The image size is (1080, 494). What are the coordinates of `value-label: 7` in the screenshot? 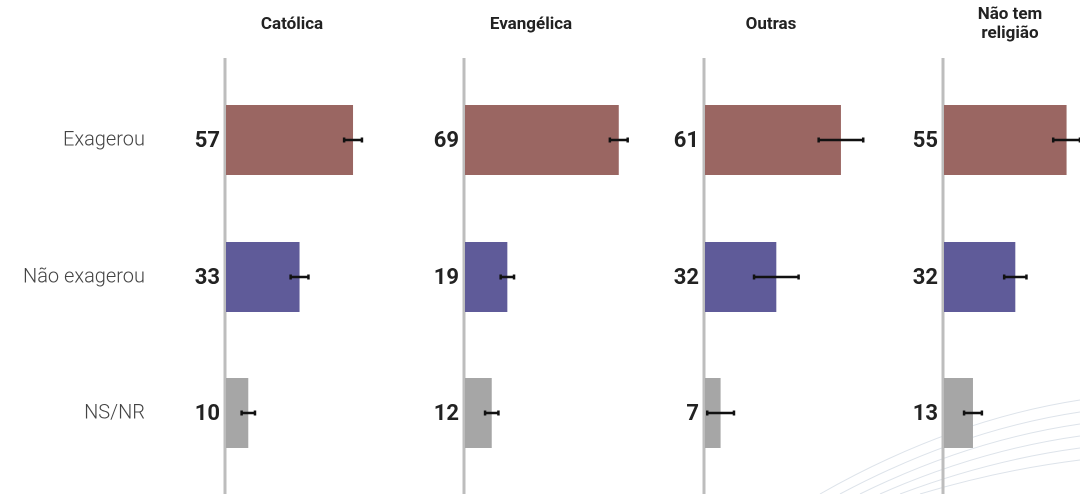 It's located at (692, 413).